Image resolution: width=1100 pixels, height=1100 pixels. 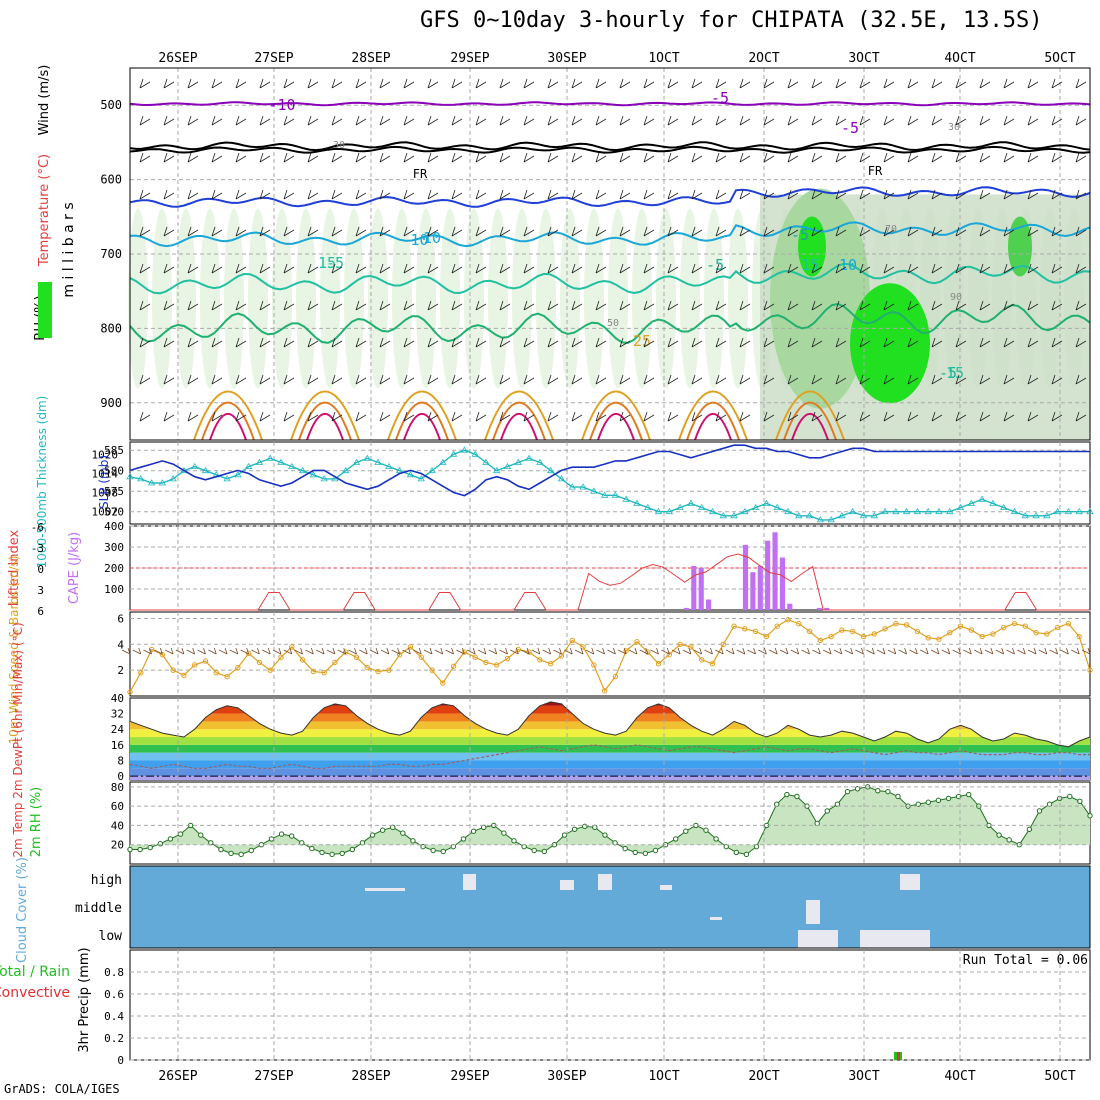 What do you see at coordinates (335, 263) in the screenshot?
I see `contour-label-8: -5` at bounding box center [335, 263].